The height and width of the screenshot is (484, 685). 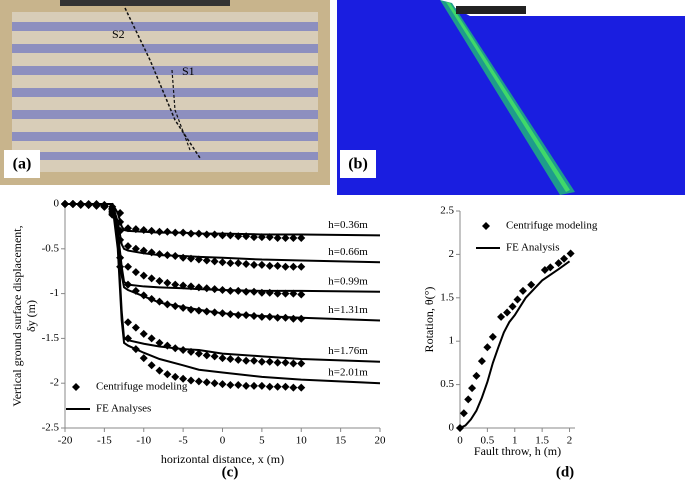 I want to click on y-tick-label: 1.5, so click(x=447, y=297).